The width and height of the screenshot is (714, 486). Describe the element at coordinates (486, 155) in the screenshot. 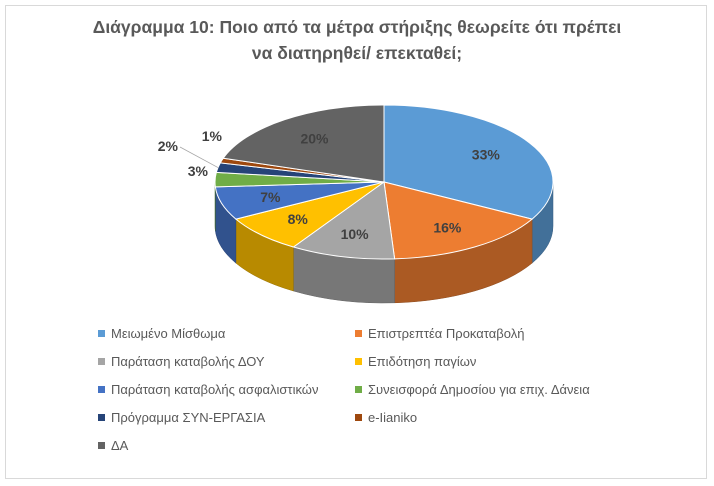

I see `slice-1-data-label: 33%` at that location.